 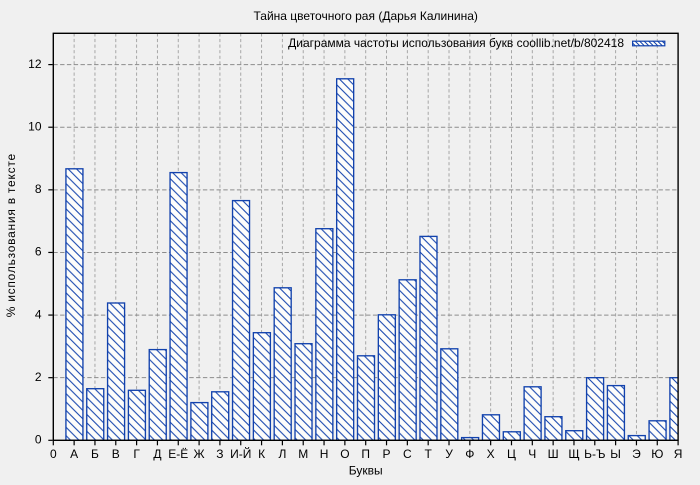 I want to click on svg-text: Г, so click(x=136, y=454).